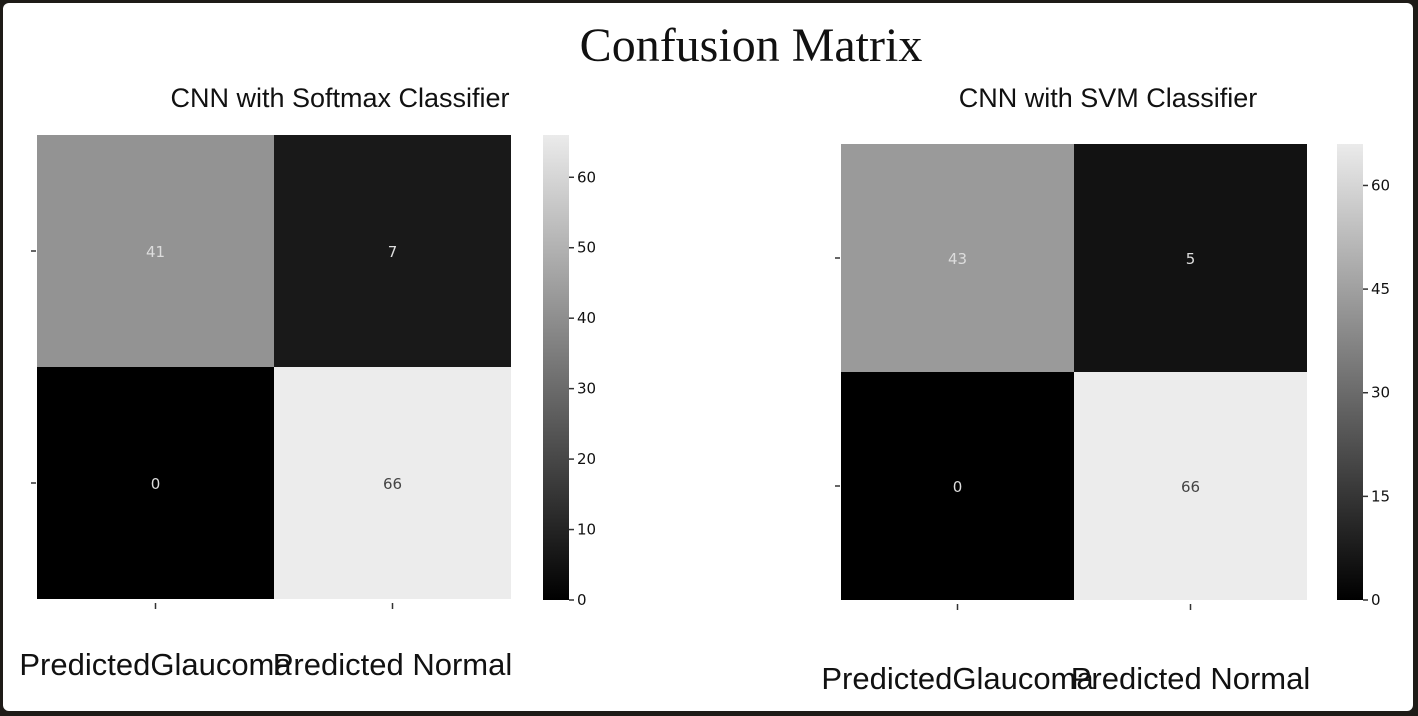 Image resolution: width=1418 pixels, height=716 pixels. Describe the element at coordinates (586, 248) in the screenshot. I see `colorbar-tick-label: 50` at that location.